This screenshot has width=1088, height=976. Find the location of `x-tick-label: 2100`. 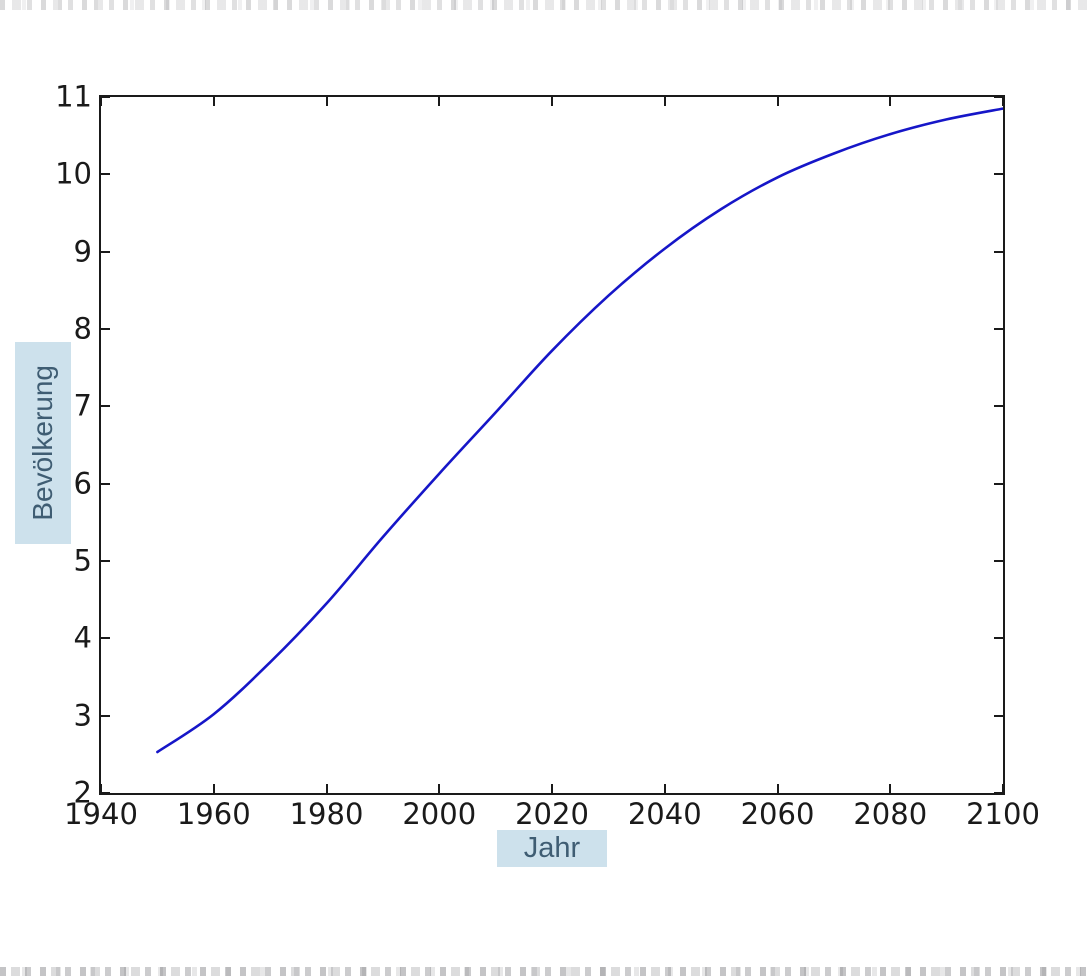

x-tick-label: 2100 is located at coordinates (1003, 814).